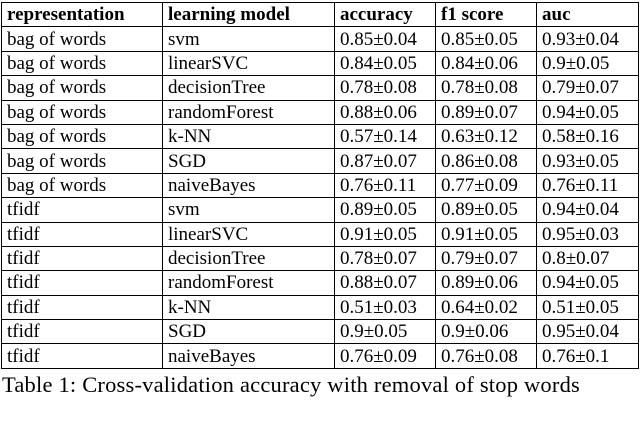  Describe the element at coordinates (248, 14) in the screenshot. I see `column-header-learning-model: learning model` at that location.